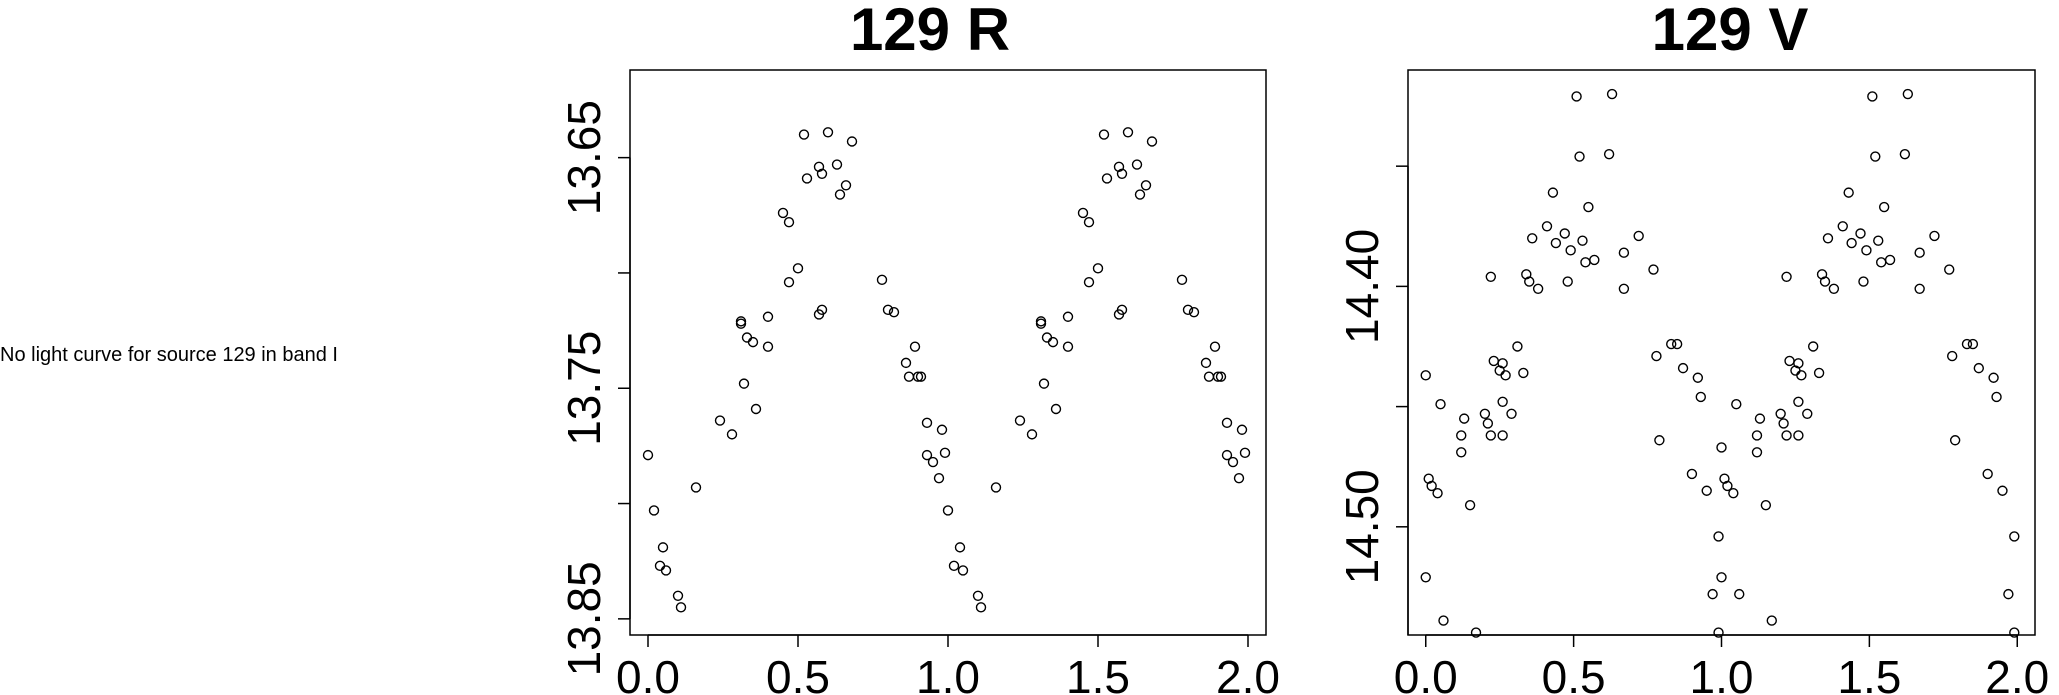 The height and width of the screenshot is (695, 2059). I want to click on y-axis: 14.40 14.50, so click(1372, 400).